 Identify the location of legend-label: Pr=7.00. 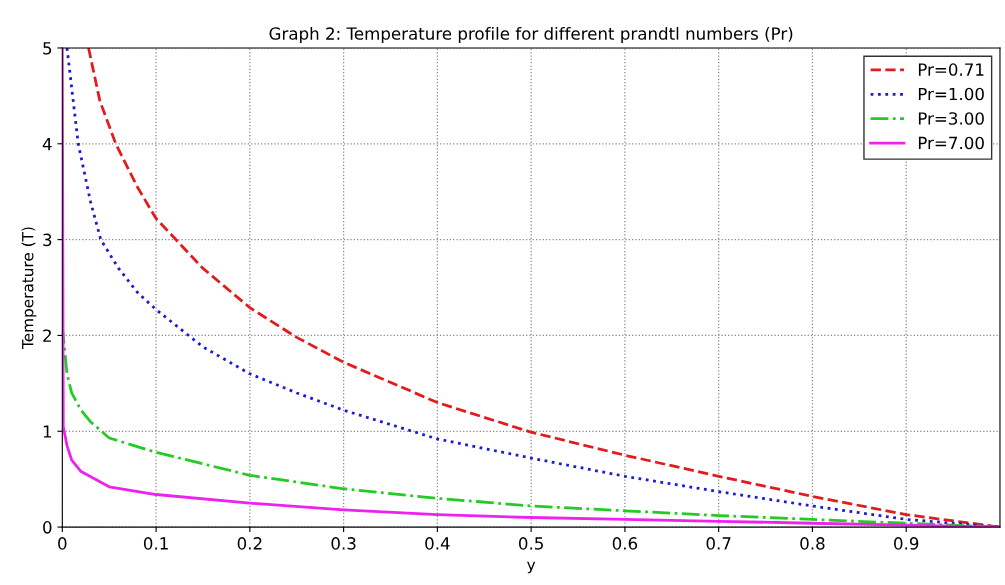
(951, 143).